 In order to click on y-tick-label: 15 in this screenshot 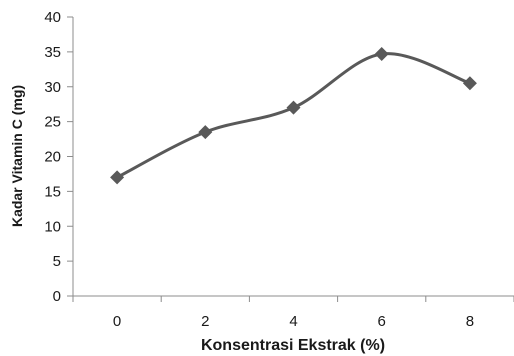, I will do `click(52, 191)`.